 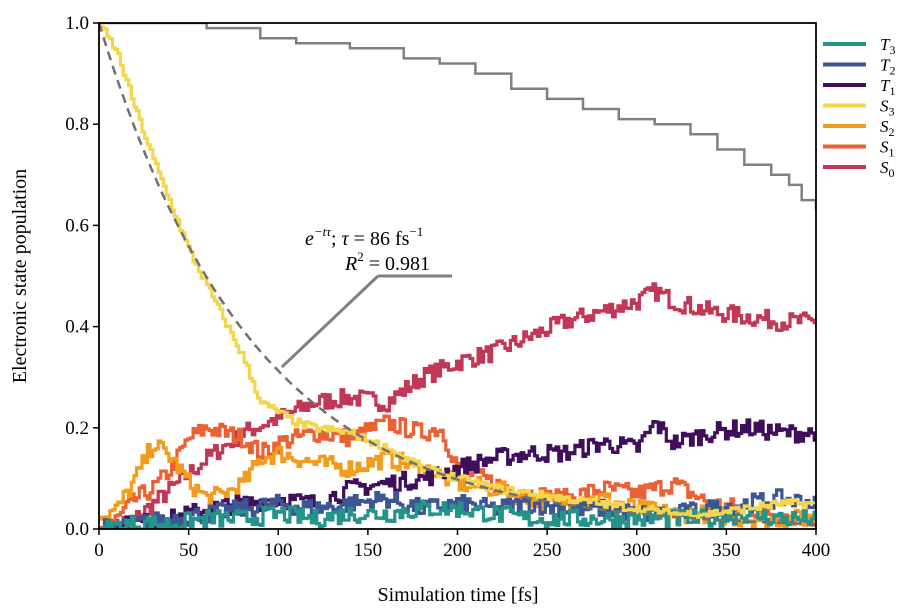 What do you see at coordinates (77, 225) in the screenshot?
I see `y-tick-label: 0.6` at bounding box center [77, 225].